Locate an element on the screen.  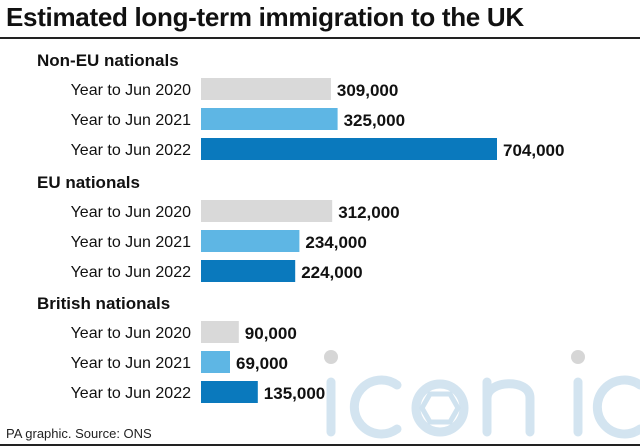
source-note: PA graphic. Source: ONS is located at coordinates (79, 433).